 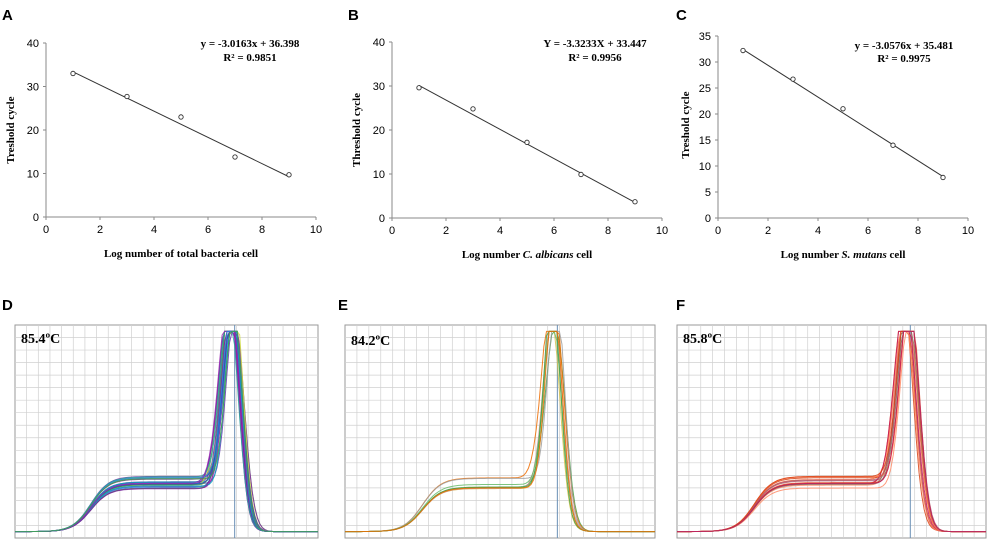 What do you see at coordinates (357, 130) in the screenshot?
I see `y-axis-label: Threshold cycle` at bounding box center [357, 130].